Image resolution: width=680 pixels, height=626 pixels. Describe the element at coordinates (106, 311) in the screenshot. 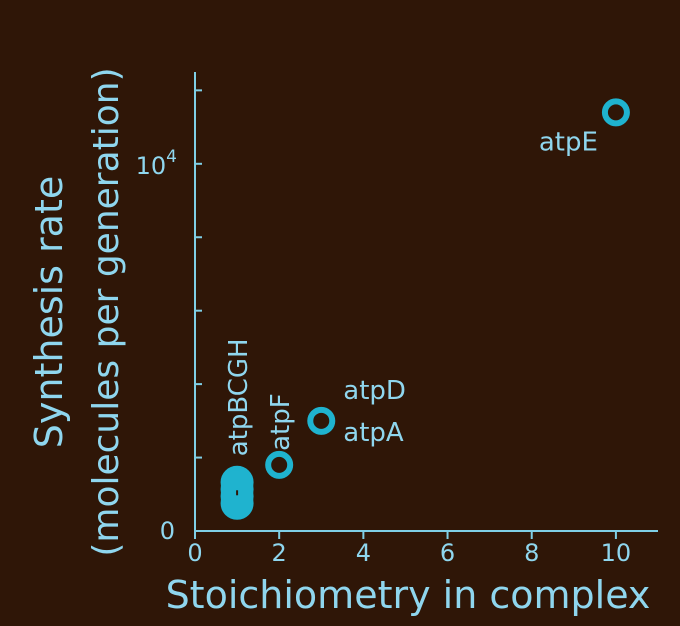

I see `y-axis-label-line2: (molecules per generation)` at that location.